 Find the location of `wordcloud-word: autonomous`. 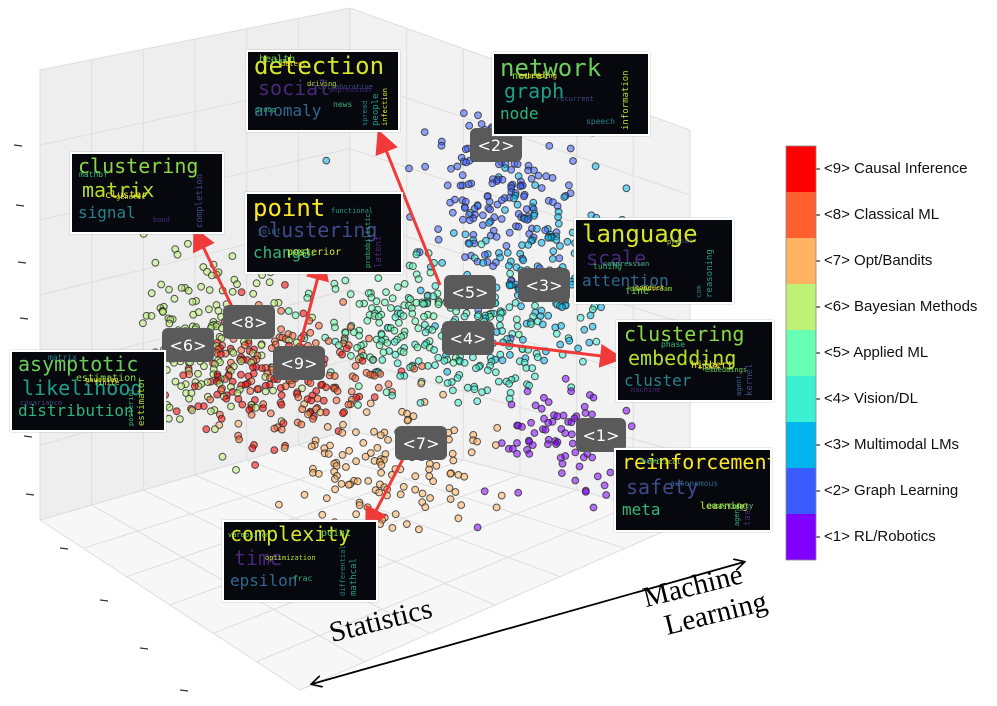

wordcloud-word: autonomous is located at coordinates (694, 483).